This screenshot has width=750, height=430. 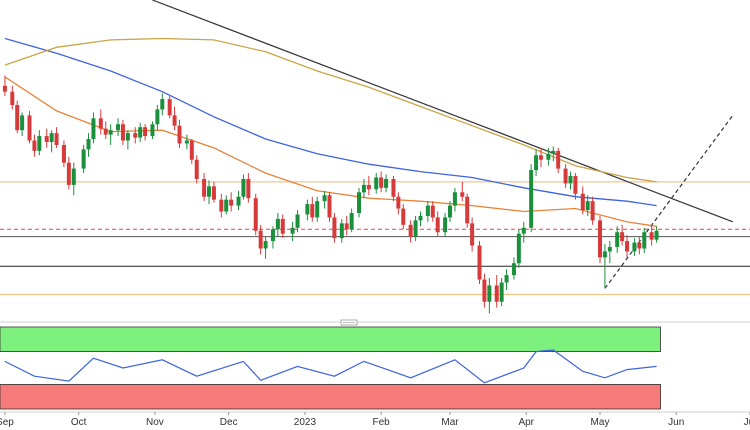 What do you see at coordinates (7, 422) in the screenshot?
I see `x-tick-label: Sep` at bounding box center [7, 422].